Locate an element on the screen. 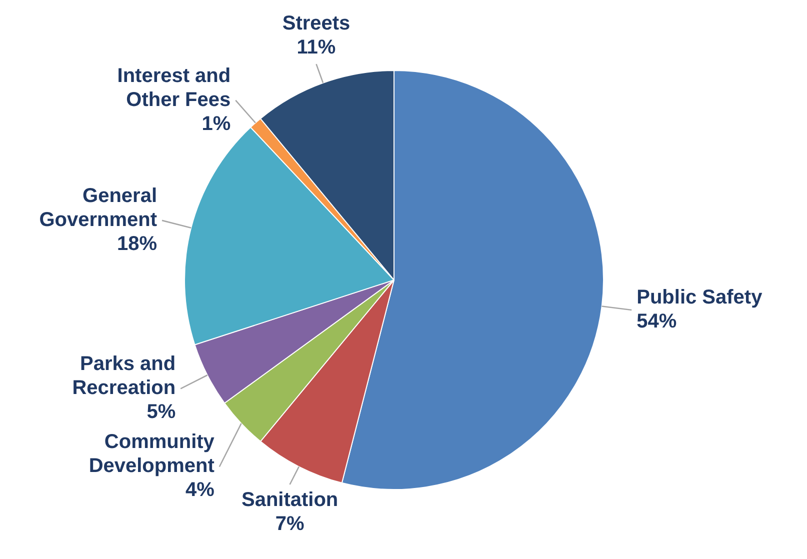 Image resolution: width=807 pixels, height=559 pixels. data-label: 1% is located at coordinates (216, 123).